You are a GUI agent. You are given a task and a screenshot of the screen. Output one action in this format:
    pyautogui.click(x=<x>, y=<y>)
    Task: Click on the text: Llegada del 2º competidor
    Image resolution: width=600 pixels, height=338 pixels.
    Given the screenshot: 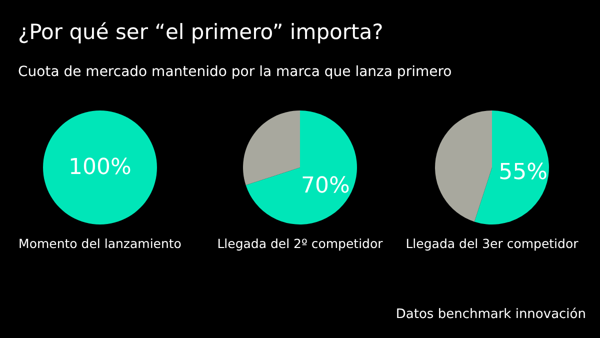 What is the action you would take?
    pyautogui.click(x=300, y=243)
    